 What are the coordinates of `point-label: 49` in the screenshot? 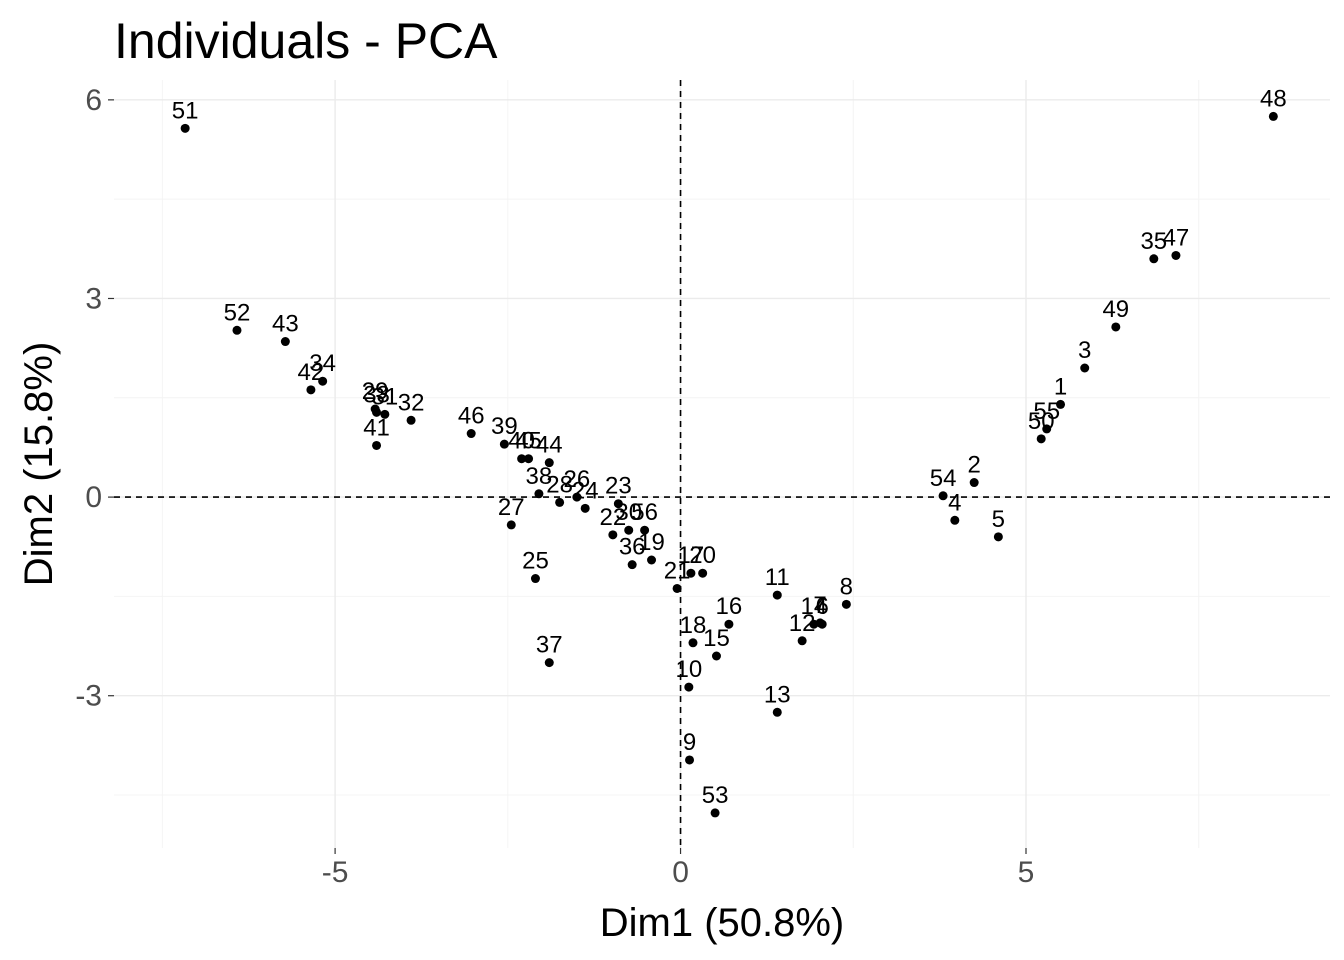 It's located at (1115, 309).